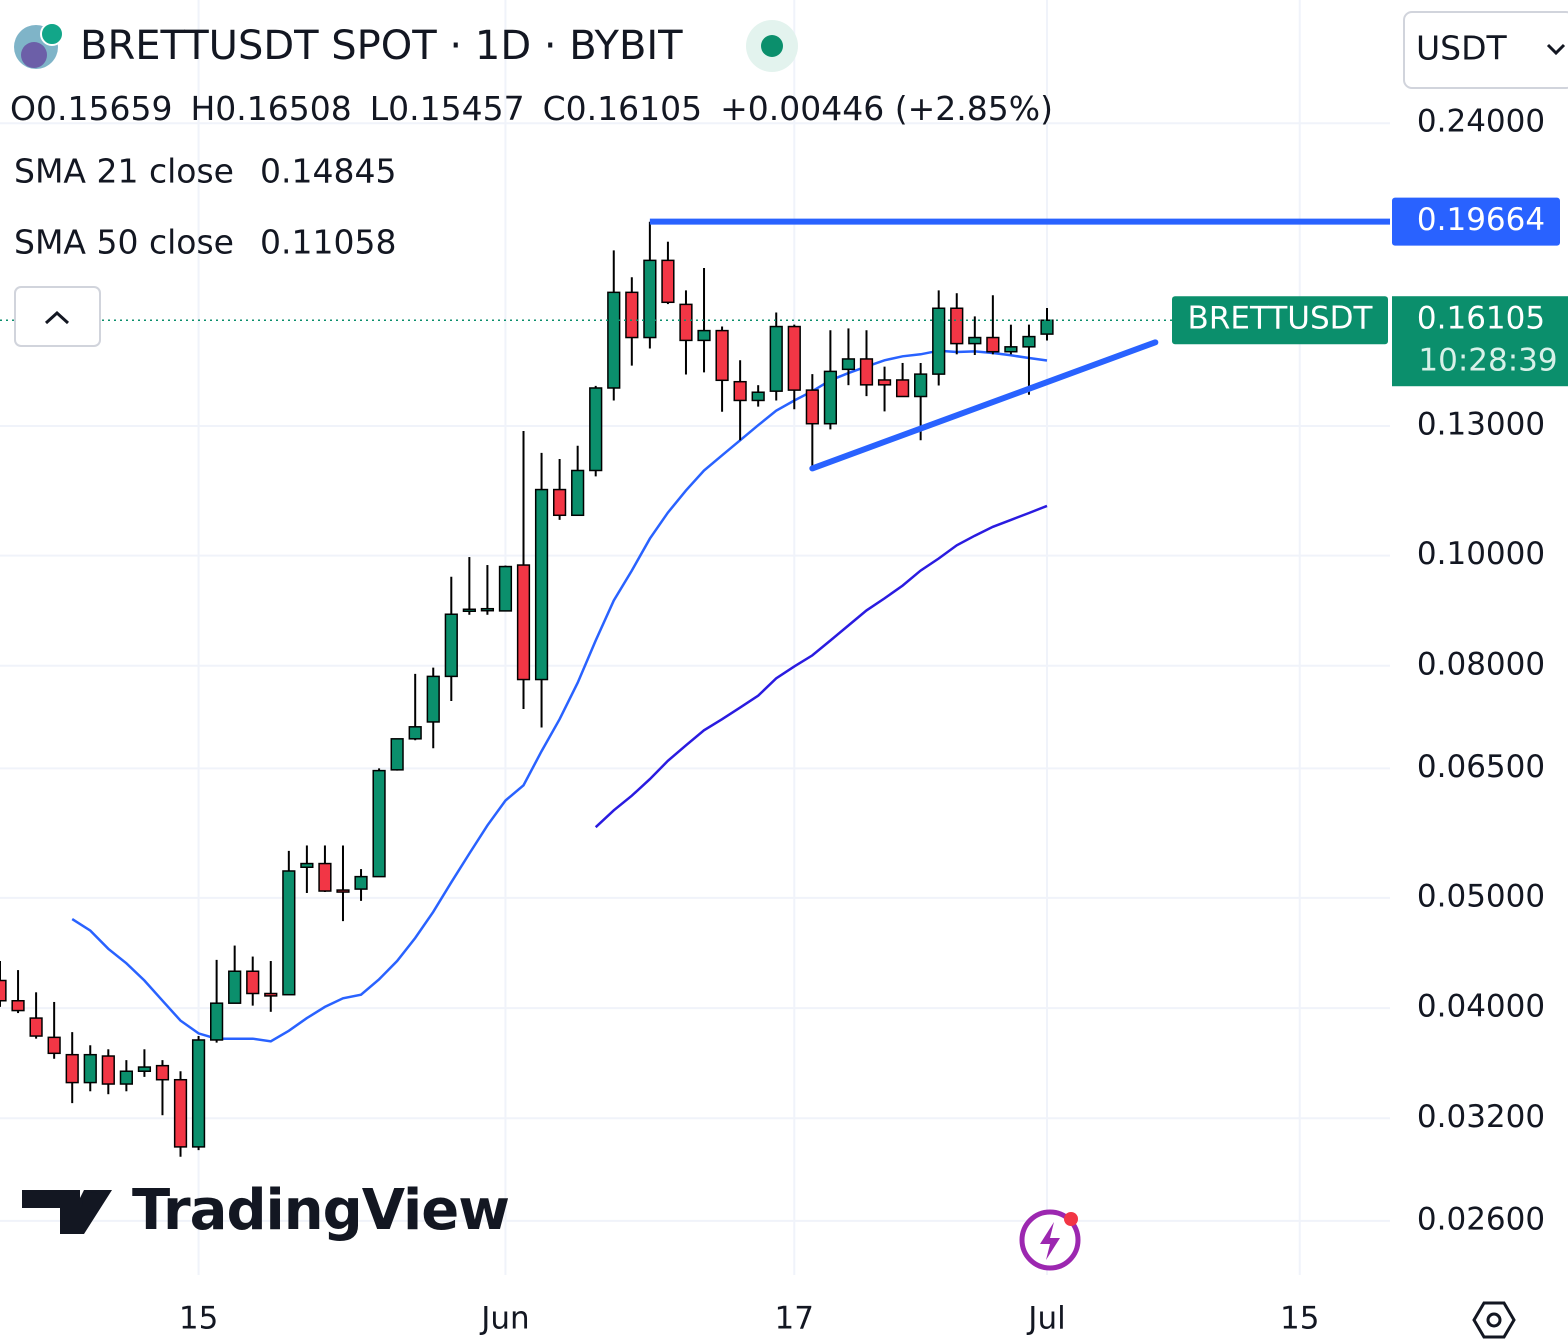  What do you see at coordinates (104, 108) in the screenshot?
I see `ohlc-value: 0.15659` at bounding box center [104, 108].